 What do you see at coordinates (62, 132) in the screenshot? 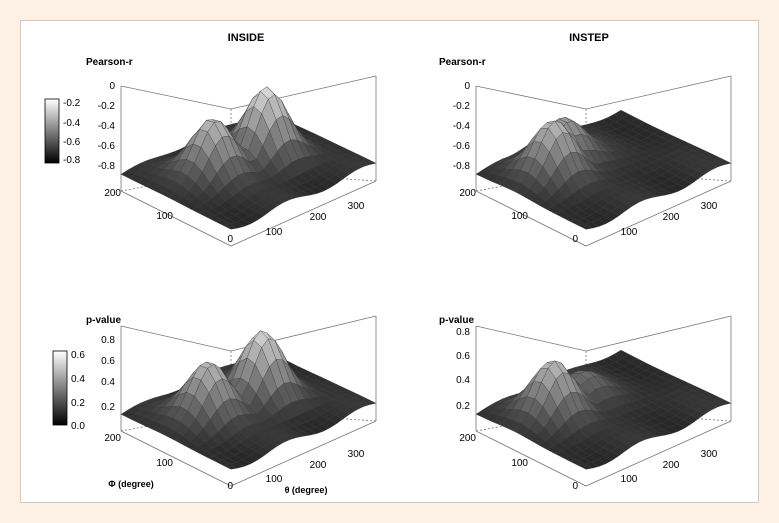
I see `colorbar: -0.2 -0.4 -0.6 -0.8` at bounding box center [62, 132].